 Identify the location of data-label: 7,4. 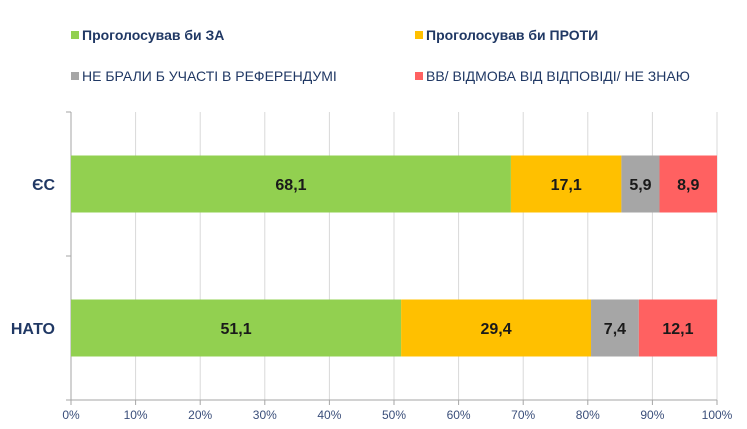
(615, 329).